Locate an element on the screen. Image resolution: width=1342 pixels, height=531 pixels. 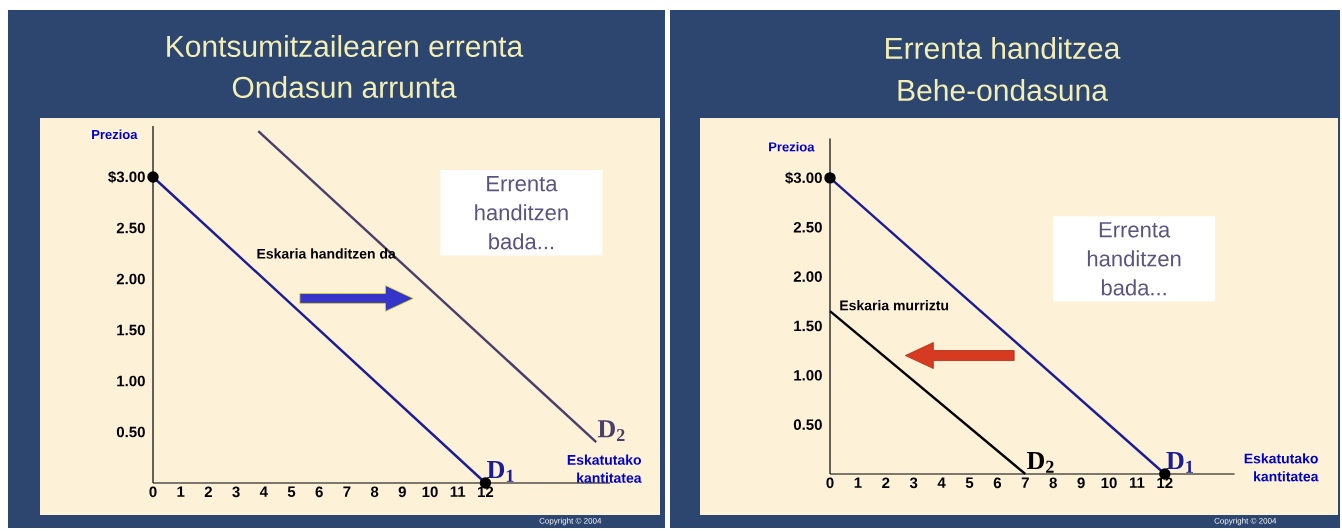
chart-title: Kontsumitzailearen errenta is located at coordinates (345, 46).